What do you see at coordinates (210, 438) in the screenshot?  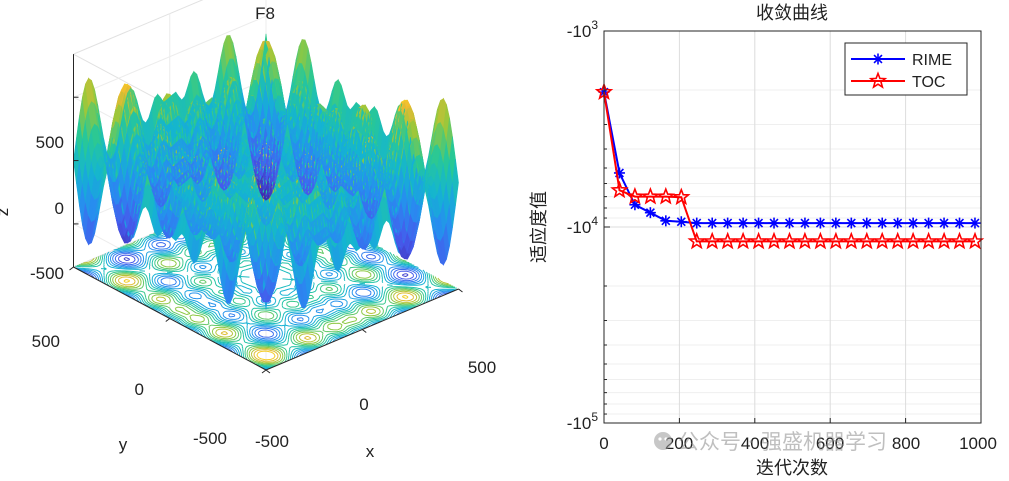 I see `surface-ytick-neg500: -500` at bounding box center [210, 438].